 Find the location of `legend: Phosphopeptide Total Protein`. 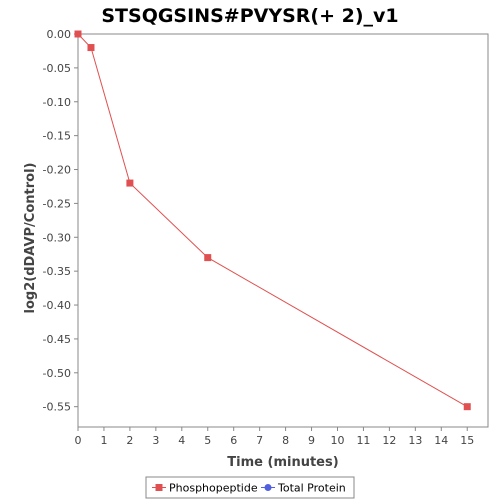

legend: Phosphopeptide Total Protein is located at coordinates (250, 487).